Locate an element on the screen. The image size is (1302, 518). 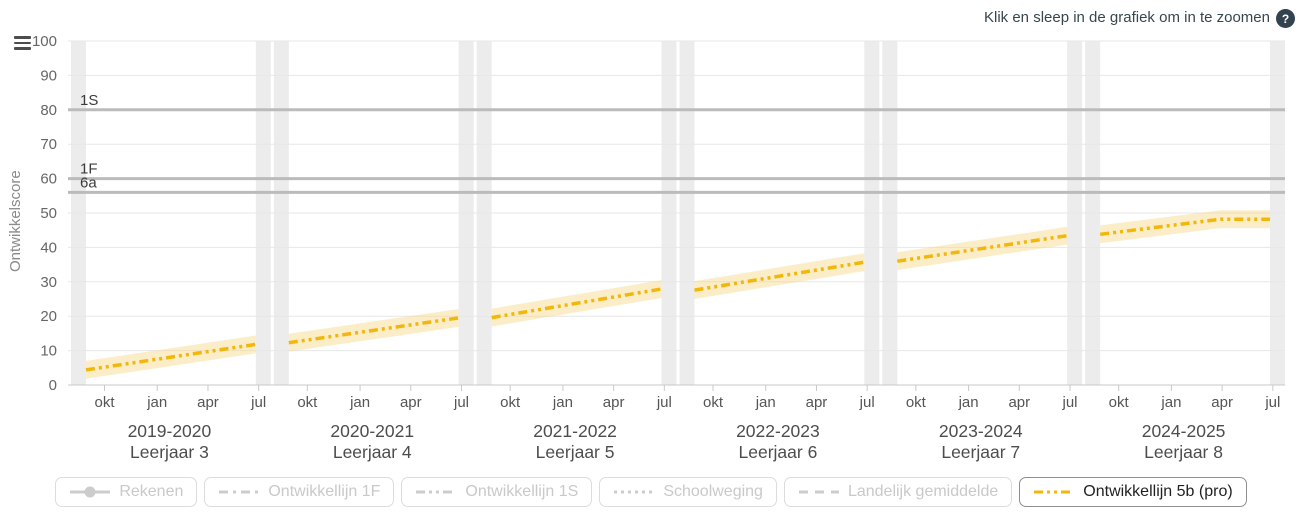
legend-item-label: Rekenen is located at coordinates (151, 491).